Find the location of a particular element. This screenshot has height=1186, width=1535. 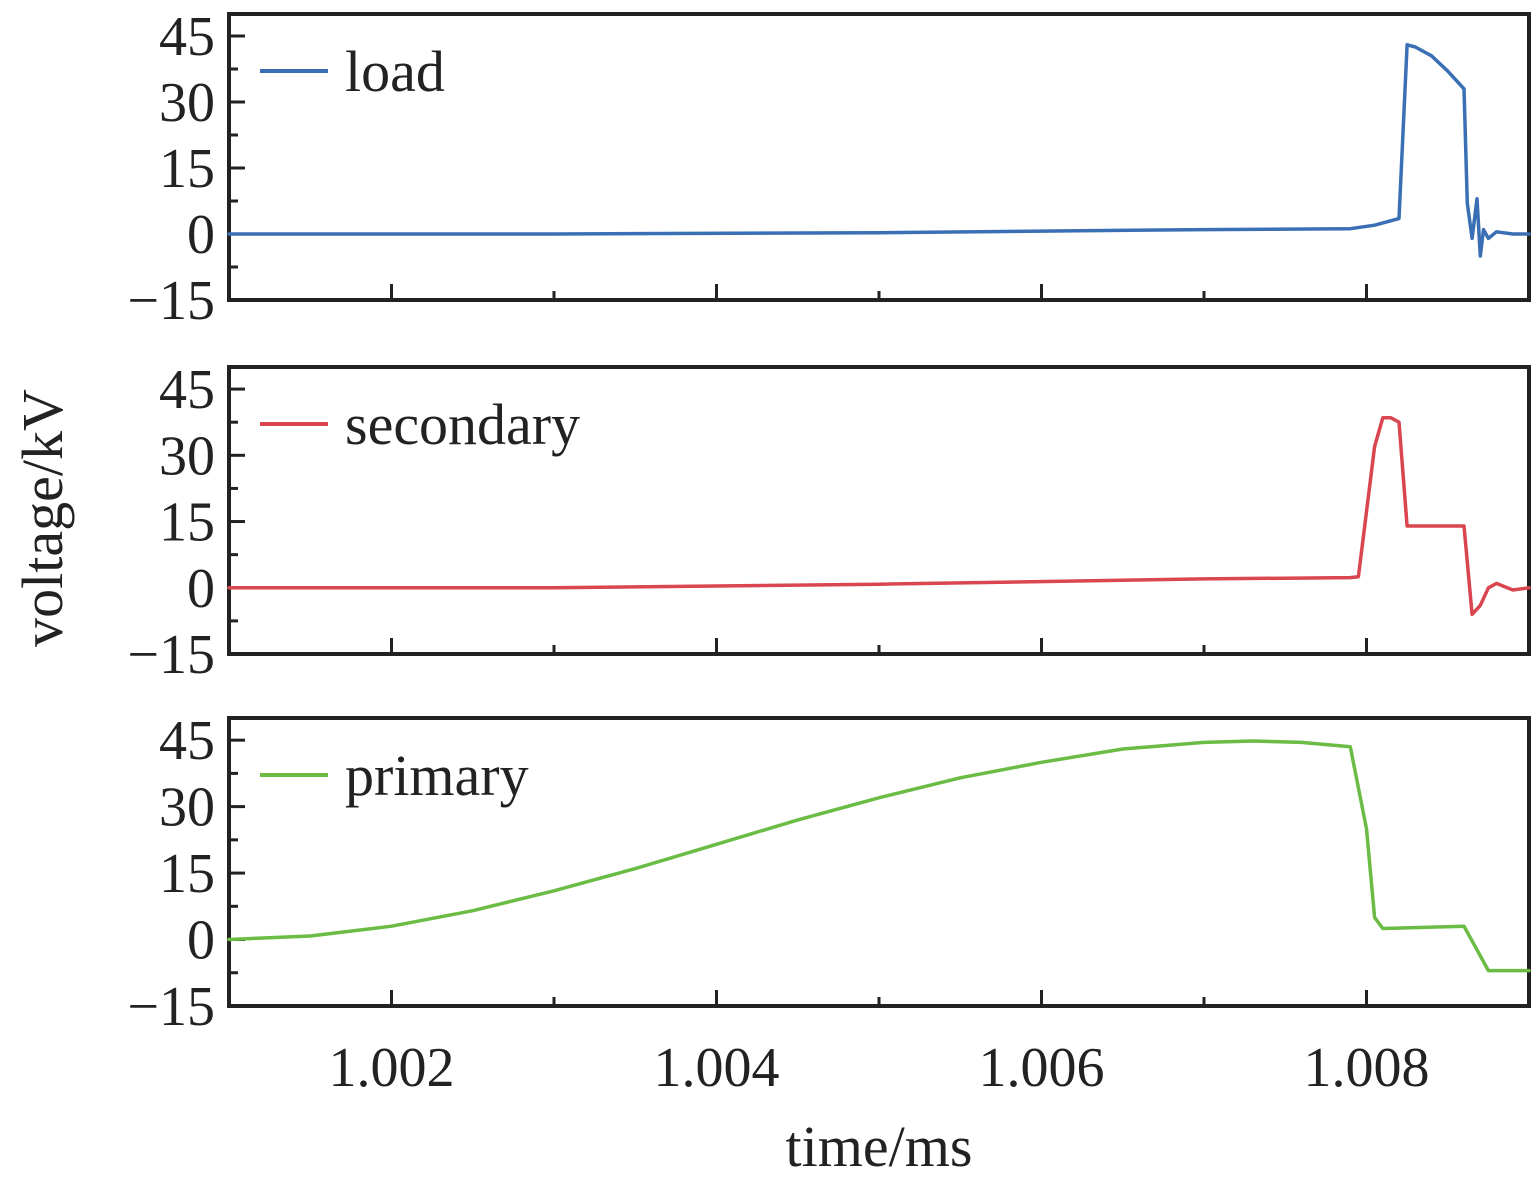

x-tick-label: 1.004 is located at coordinates (717, 1068).